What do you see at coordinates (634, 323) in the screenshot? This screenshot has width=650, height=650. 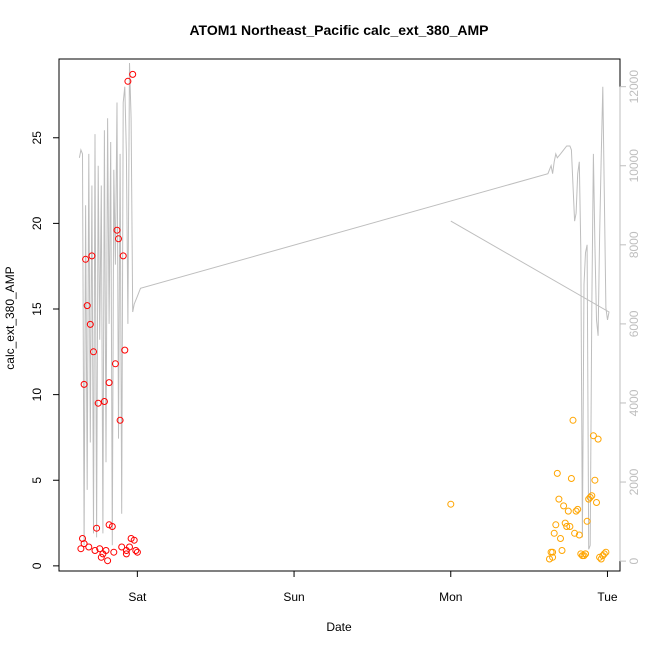 I see `y2-tick-label: 6000` at bounding box center [634, 323].